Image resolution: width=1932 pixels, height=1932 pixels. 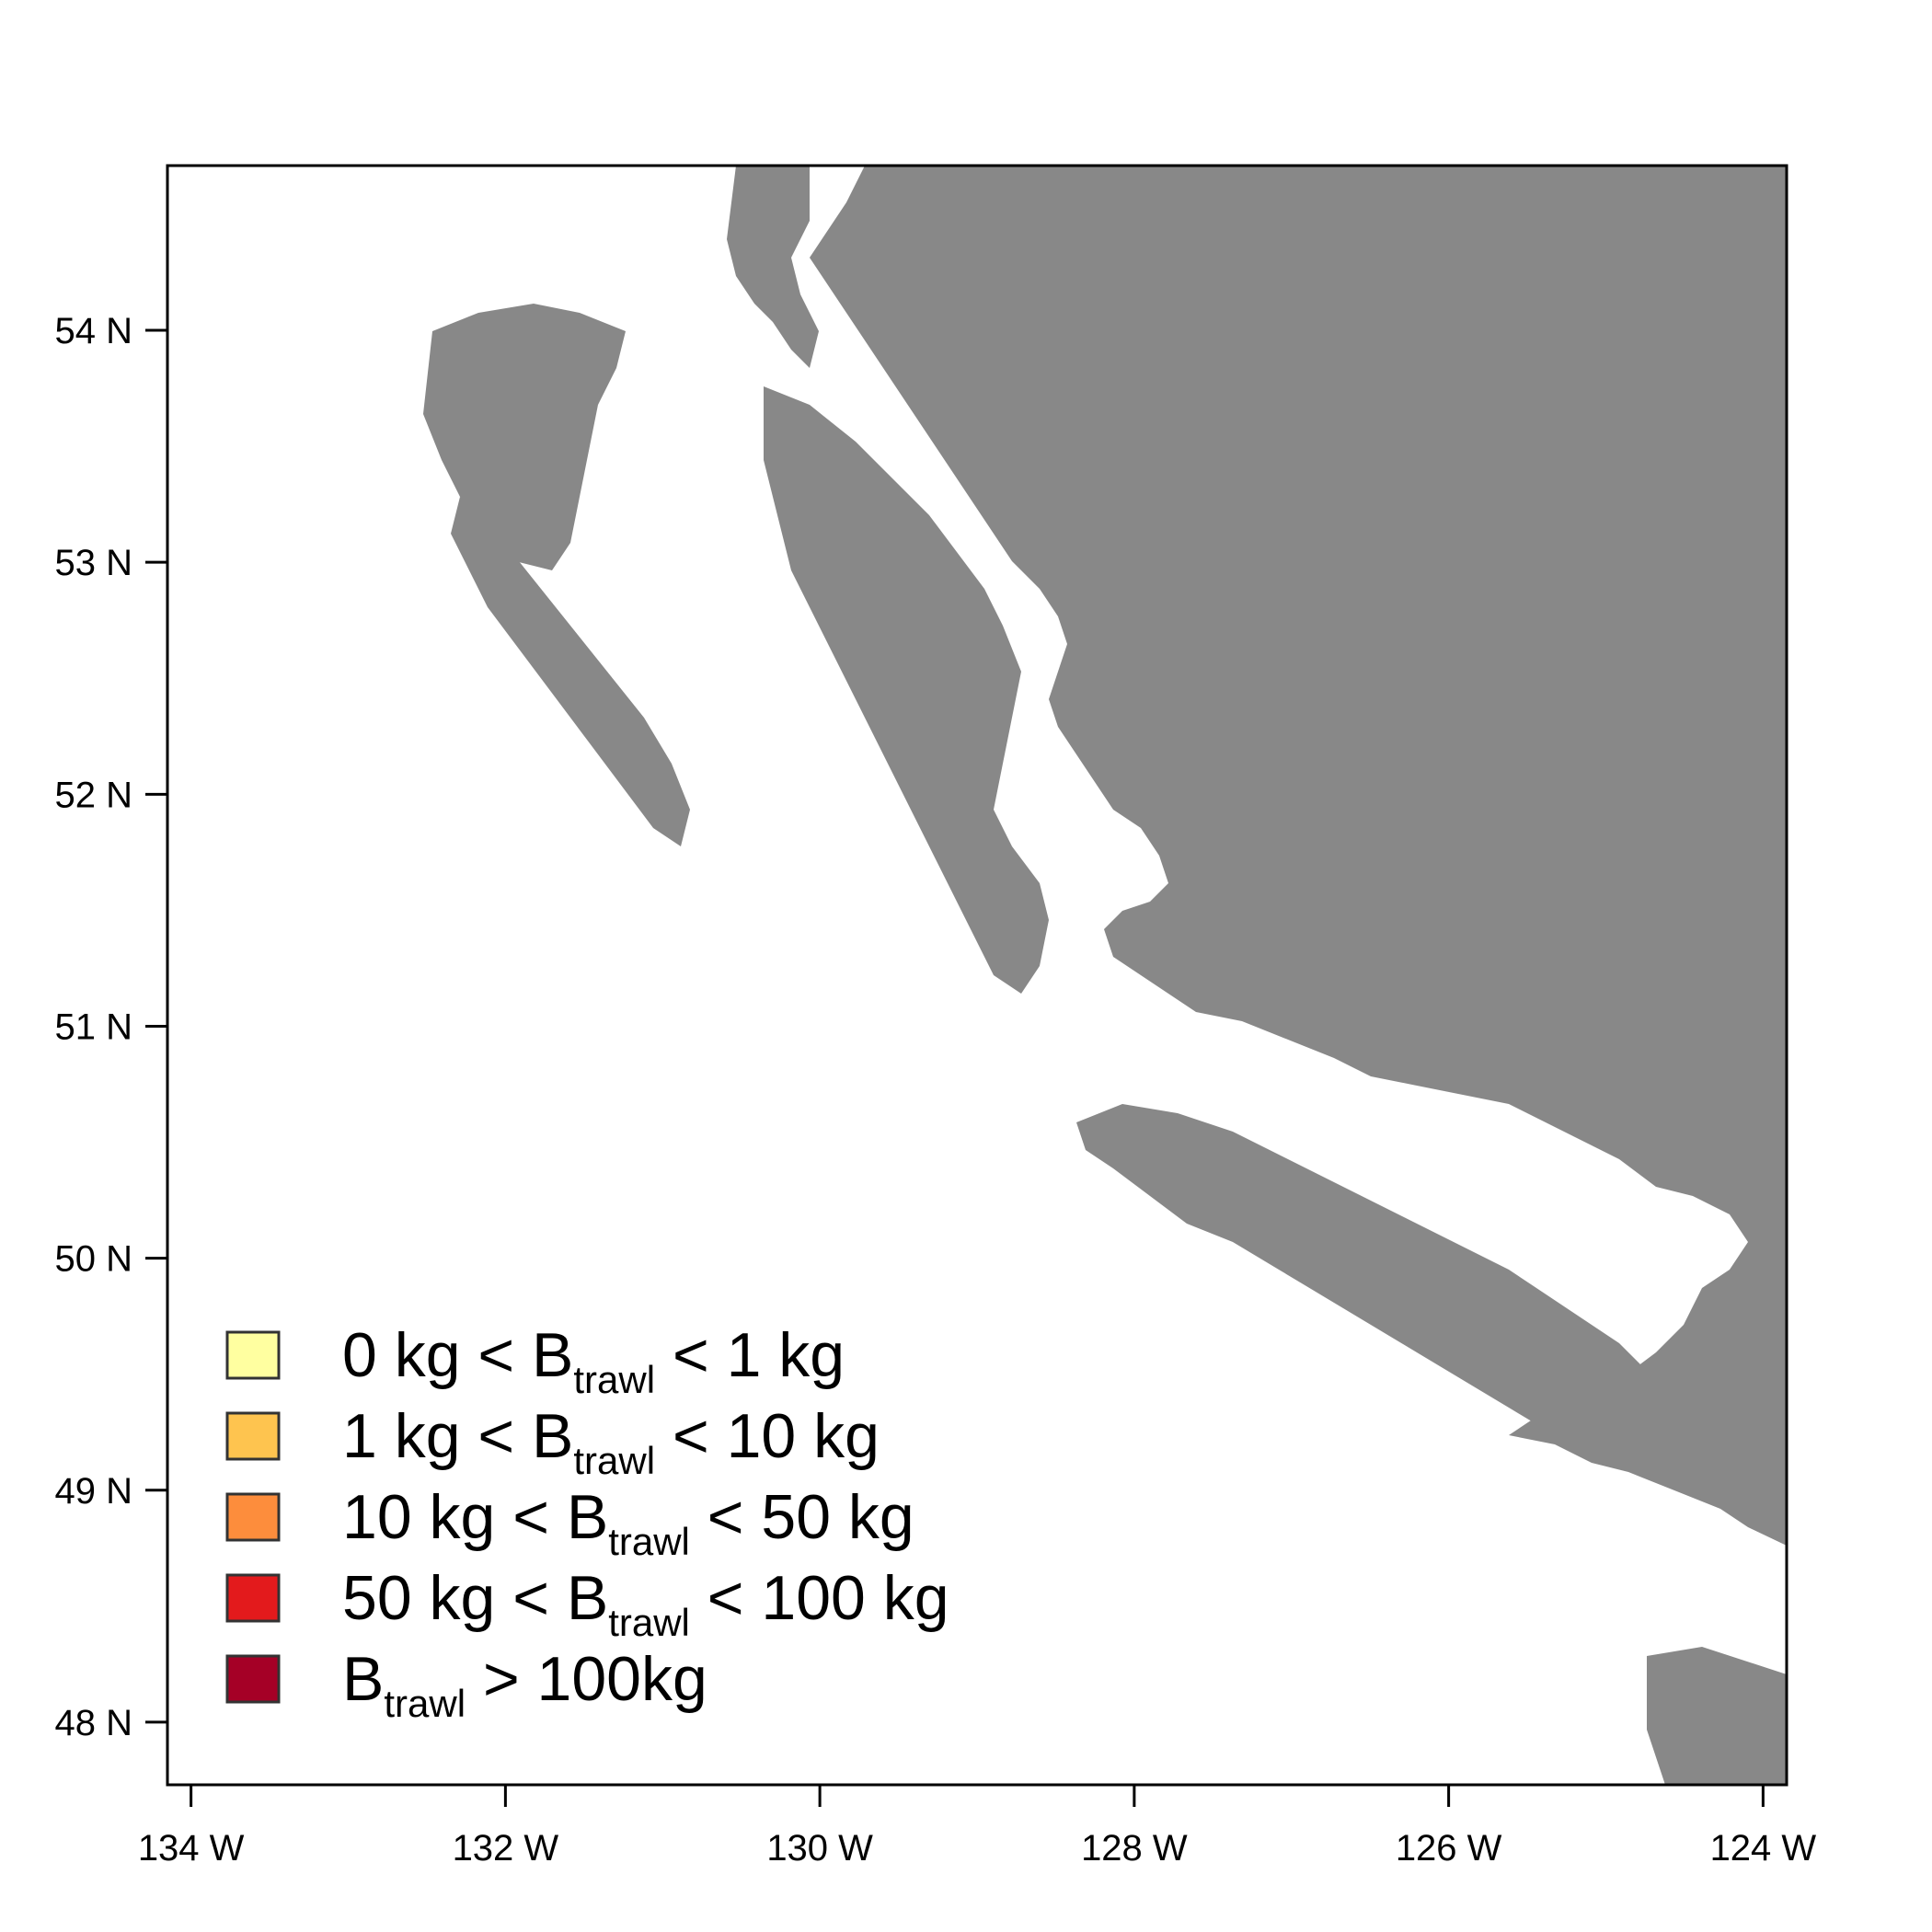 I want to click on x-tick-label: 130 W, so click(x=819, y=1848).